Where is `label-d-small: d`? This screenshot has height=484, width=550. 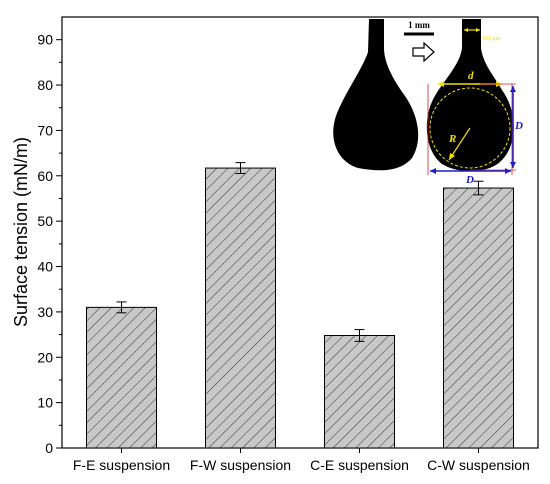
label-d-small: d is located at coordinates (471, 76).